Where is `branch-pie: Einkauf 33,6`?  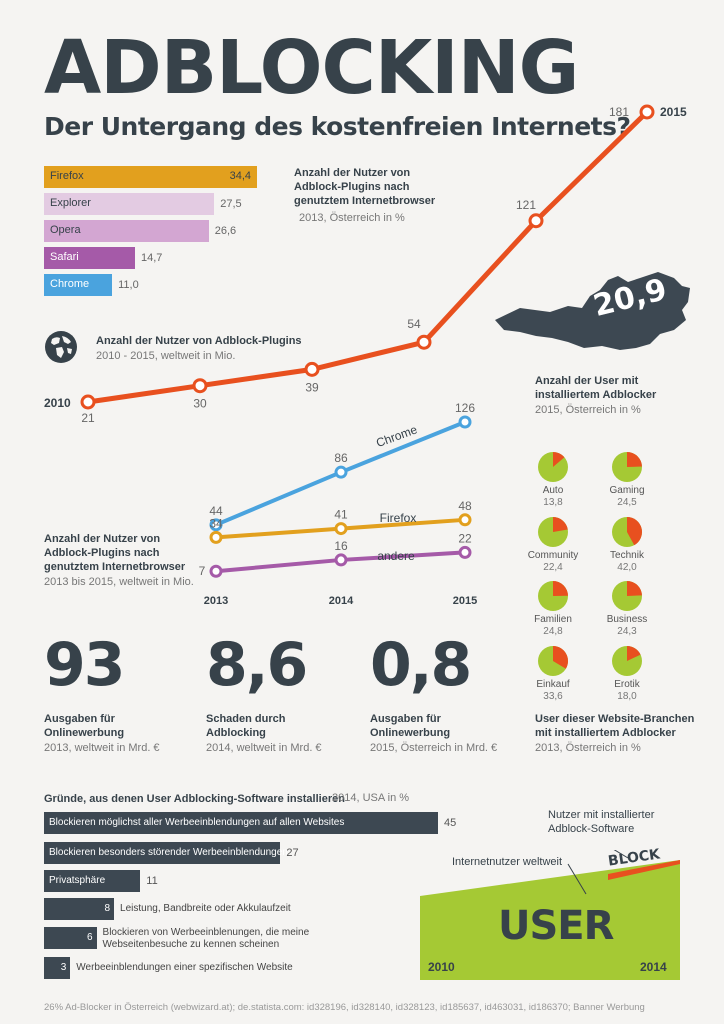 branch-pie: Einkauf 33,6 is located at coordinates (553, 676).